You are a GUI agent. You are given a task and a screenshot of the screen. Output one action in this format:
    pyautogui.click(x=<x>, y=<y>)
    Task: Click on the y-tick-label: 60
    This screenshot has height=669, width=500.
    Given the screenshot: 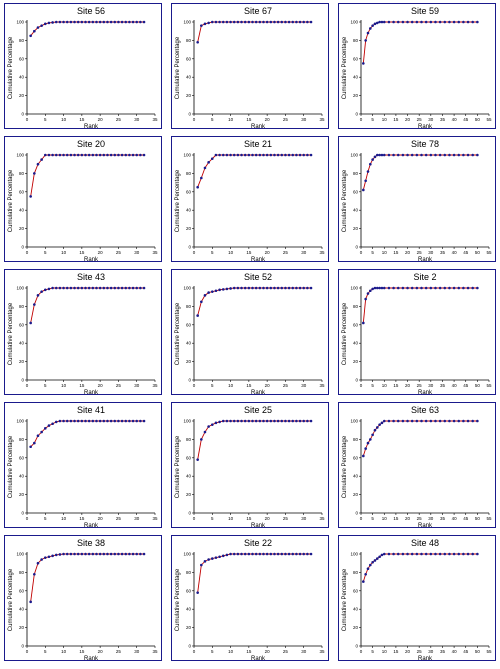 What is the action you would take?
    pyautogui.click(x=189, y=58)
    